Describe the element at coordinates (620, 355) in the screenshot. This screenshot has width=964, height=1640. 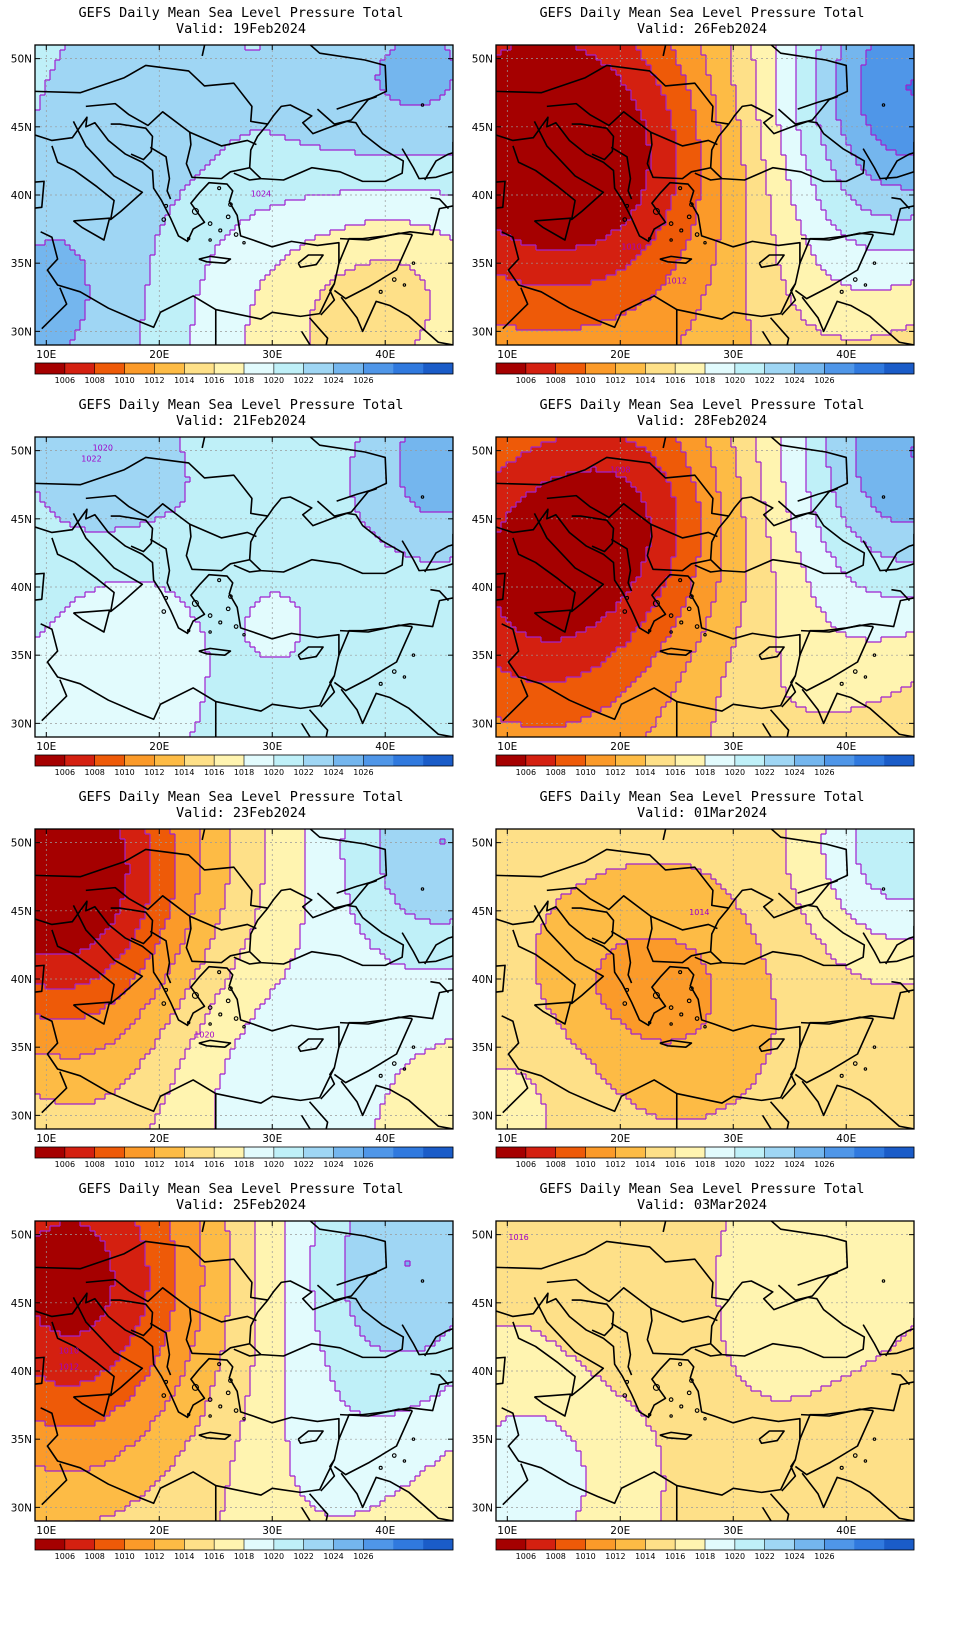
I see `lon-tick-label: 20E` at that location.